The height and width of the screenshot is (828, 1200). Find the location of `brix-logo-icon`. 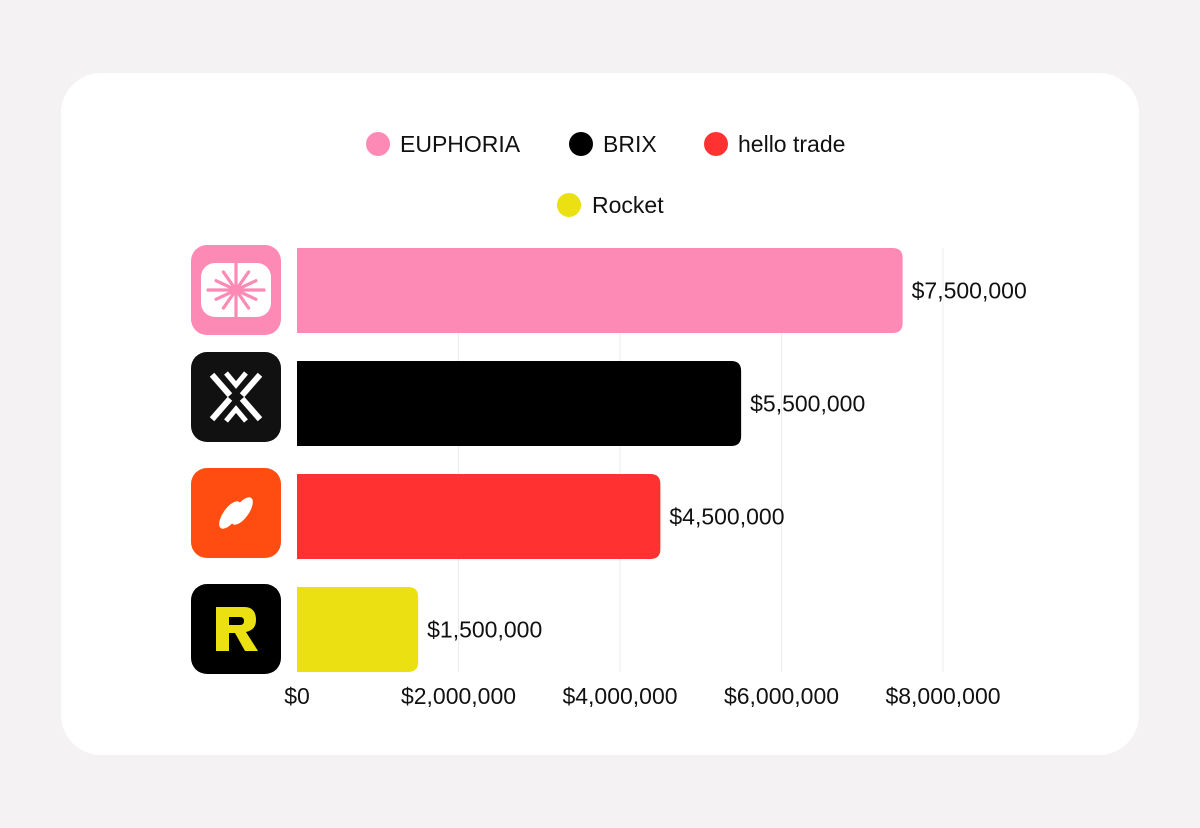

brix-logo-icon is located at coordinates (236, 397).